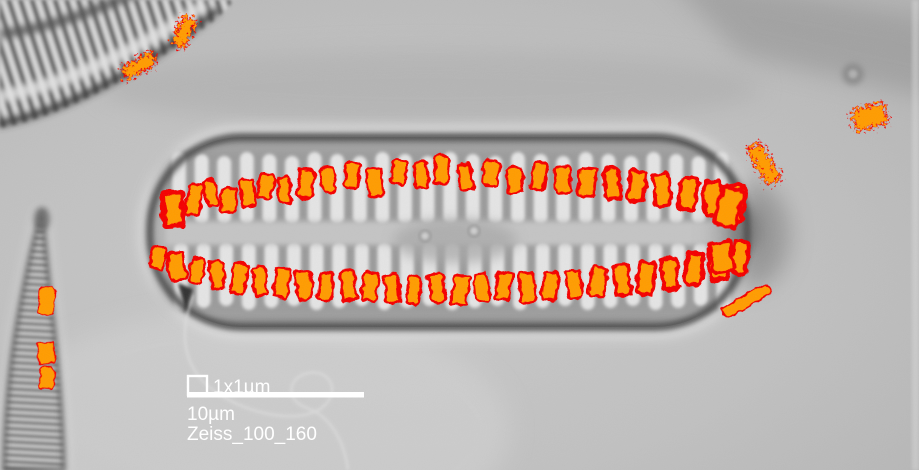 This screenshot has height=470, width=919. I want to click on scale-bar, so click(275, 395).